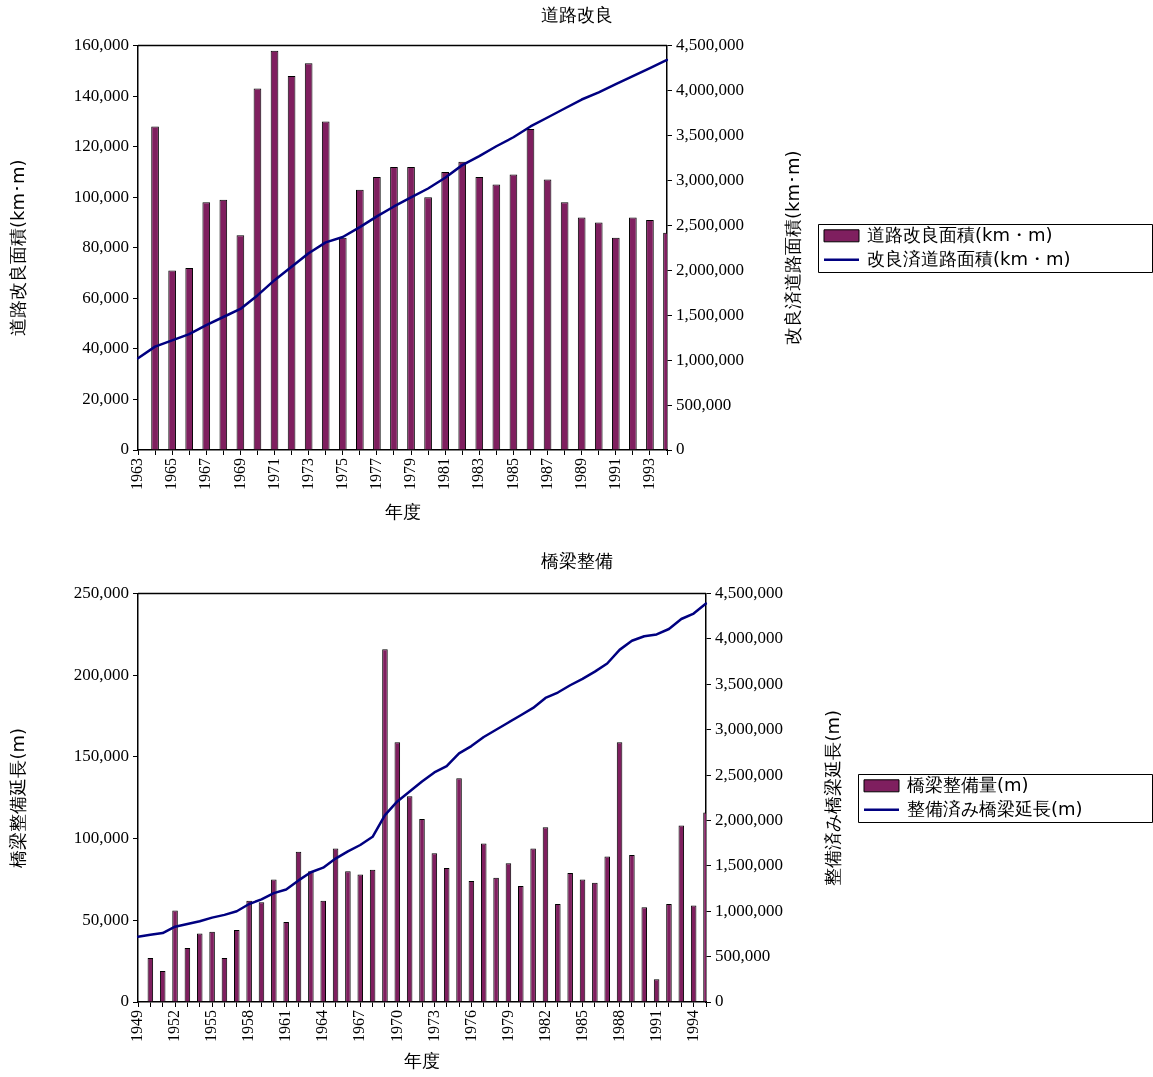 The height and width of the screenshot is (1077, 1153). What do you see at coordinates (692, 1026) in the screenshot?
I see `x-tick-label: 1994` at bounding box center [692, 1026].